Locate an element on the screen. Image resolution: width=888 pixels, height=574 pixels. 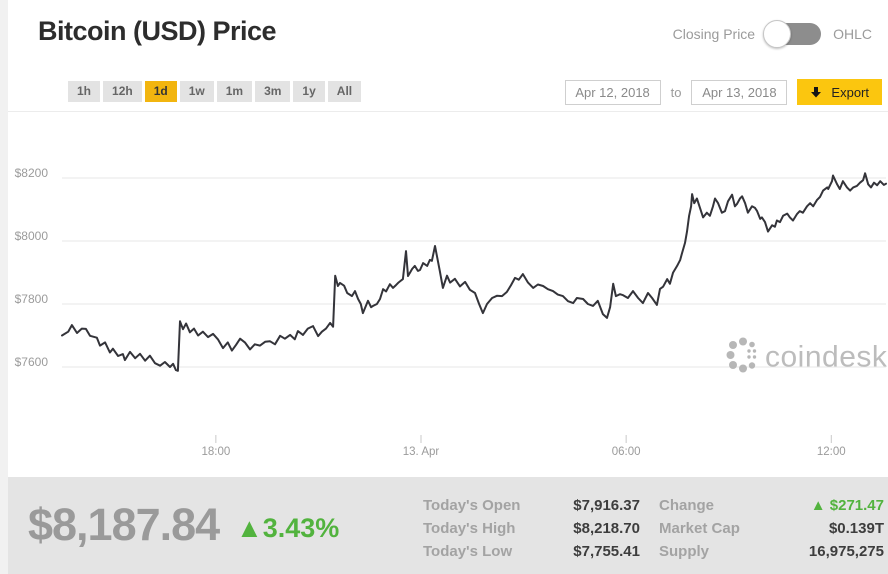
export-button: Export is located at coordinates (839, 92).